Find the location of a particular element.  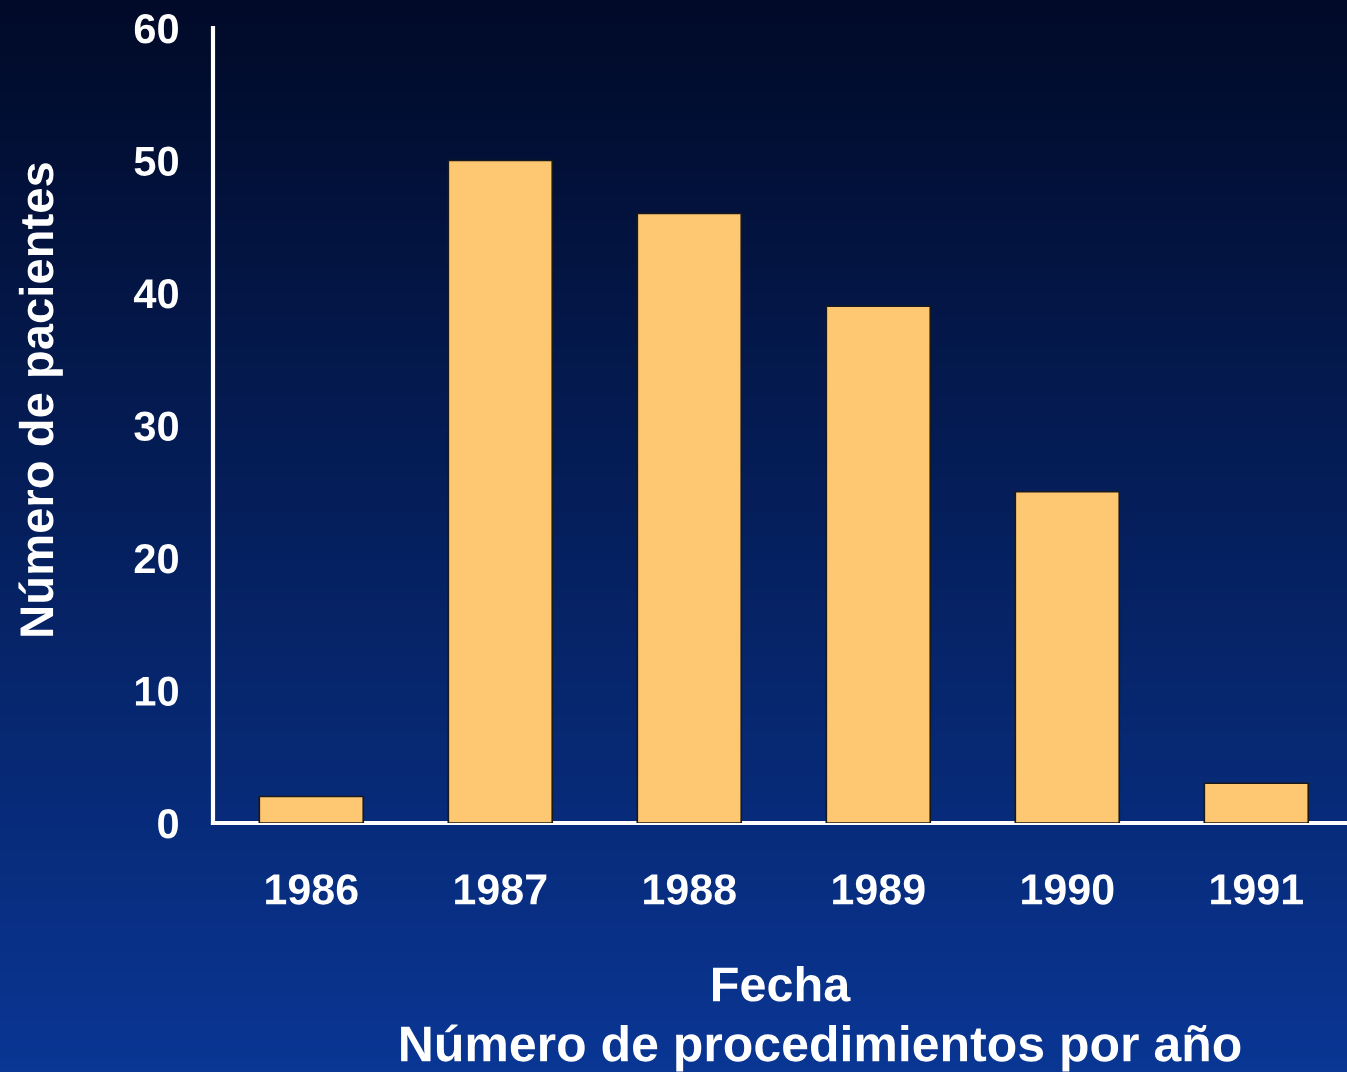

y-tick-label: 40 is located at coordinates (155, 294).